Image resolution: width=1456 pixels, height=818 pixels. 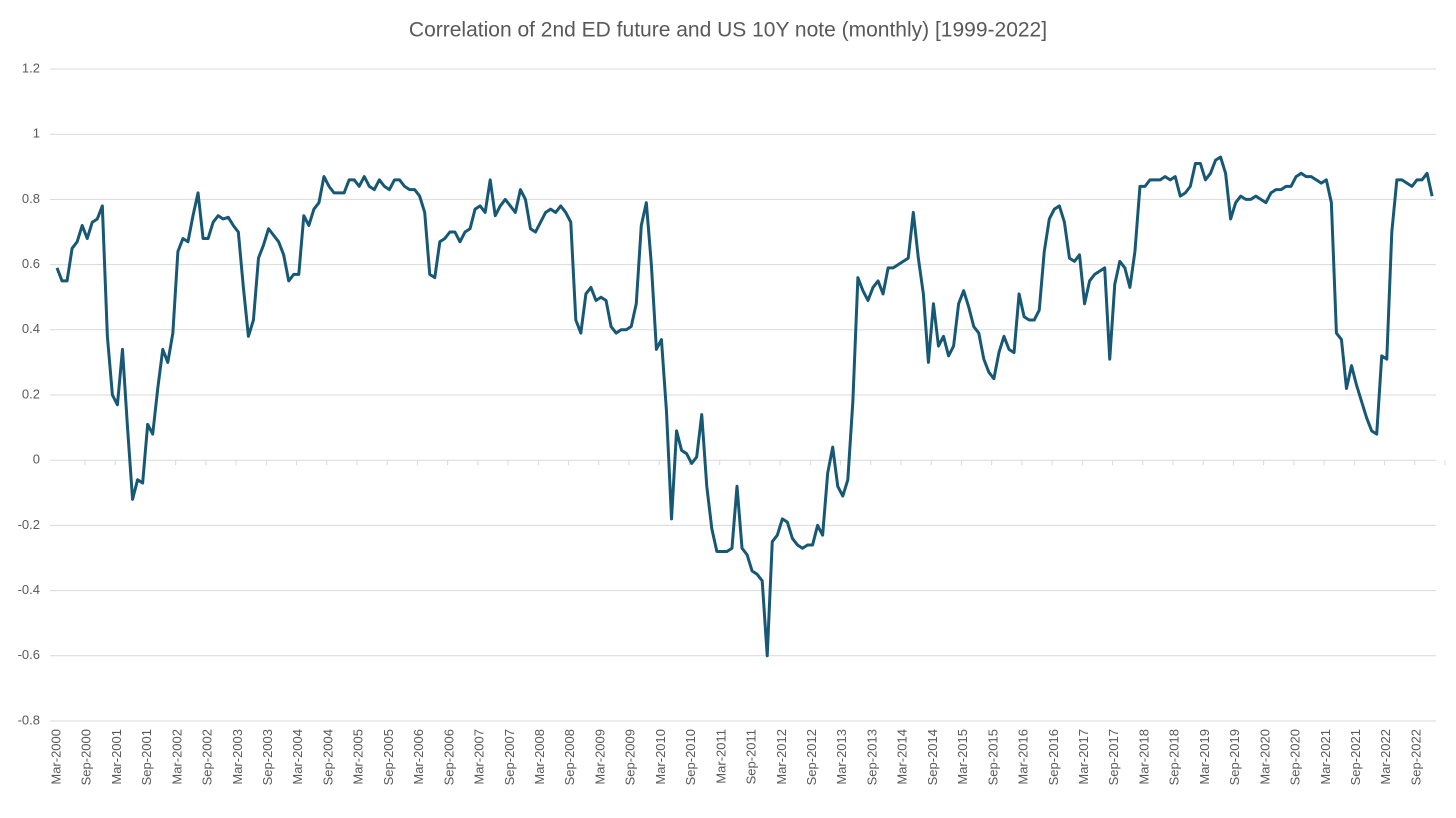 I want to click on x-tick-label: Sep-2018, so click(x=1174, y=757).